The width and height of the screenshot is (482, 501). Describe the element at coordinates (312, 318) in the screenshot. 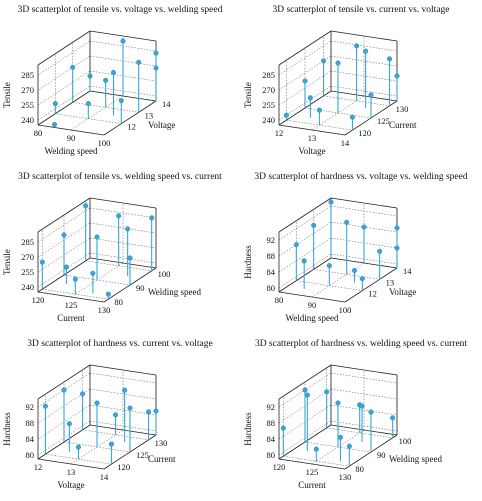

I see `x-axis-label: Welding speed` at that location.